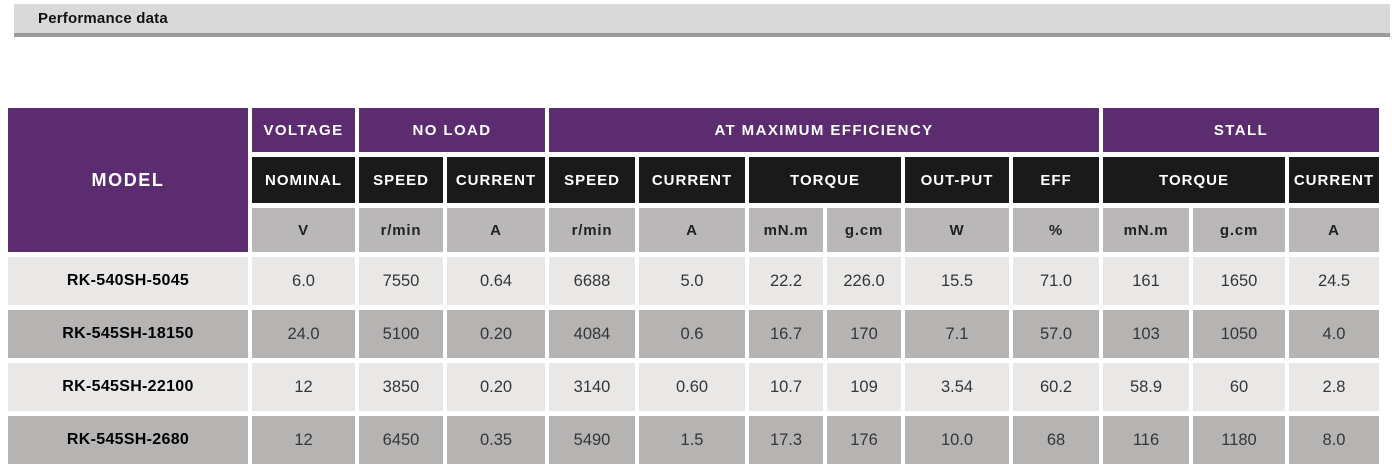 Image resolution: width=1392 pixels, height=470 pixels. I want to click on value-cell: 226.0, so click(864, 281).